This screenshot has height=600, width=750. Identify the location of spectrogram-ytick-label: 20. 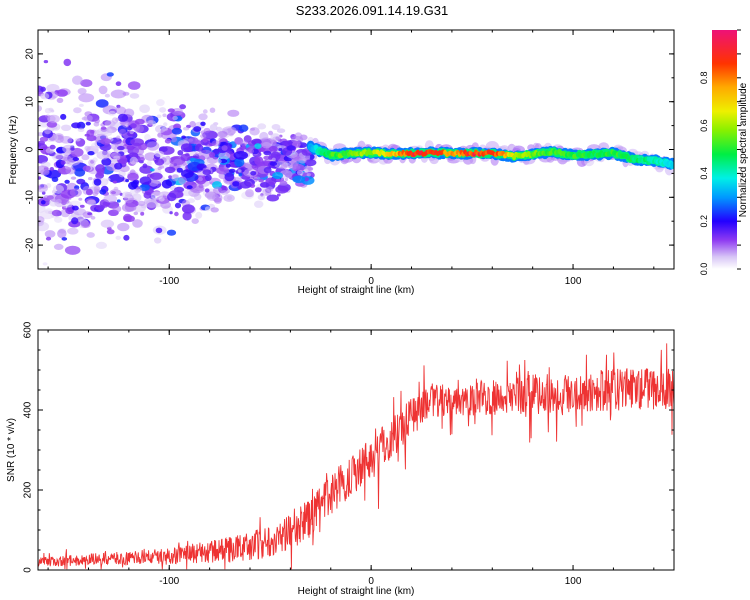
(30, 54).